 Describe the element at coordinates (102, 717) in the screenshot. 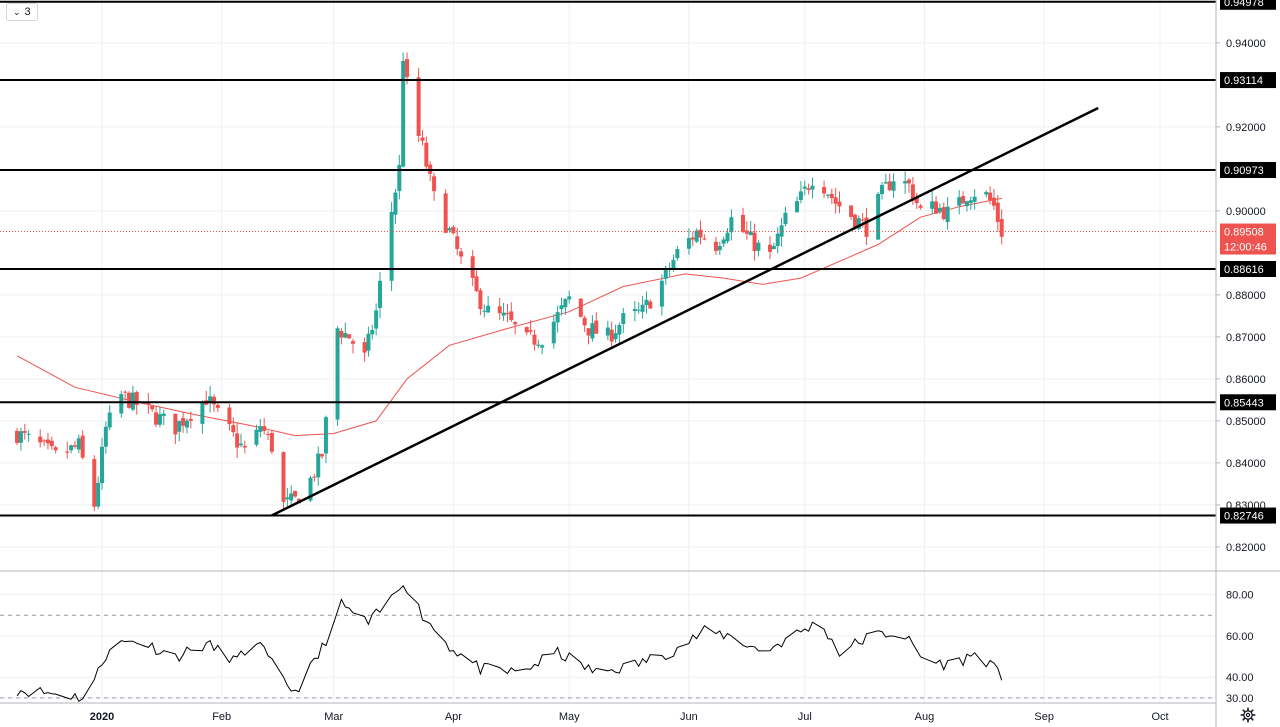

I see `time-tick-label: 2020` at that location.